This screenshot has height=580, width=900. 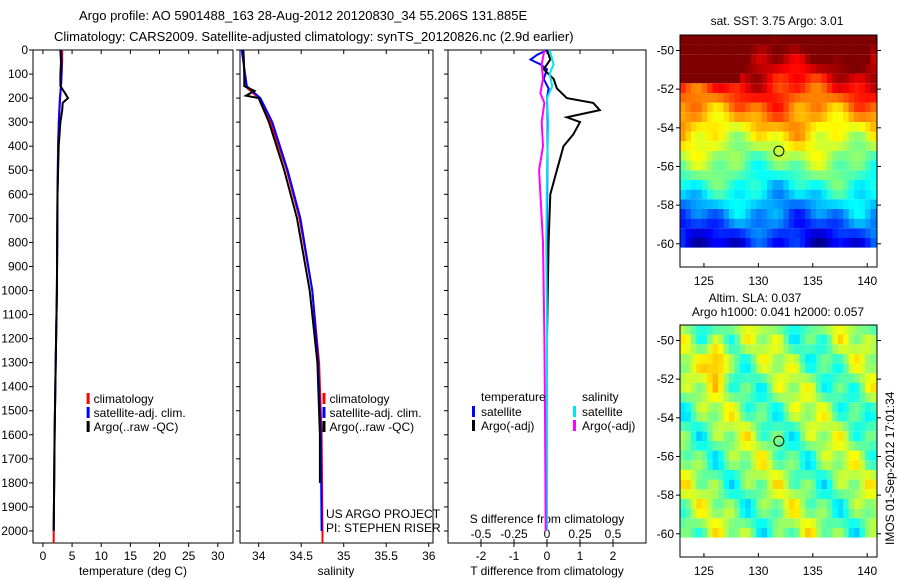 I want to click on sst_map-ytick-label: -52, so click(x=666, y=89).